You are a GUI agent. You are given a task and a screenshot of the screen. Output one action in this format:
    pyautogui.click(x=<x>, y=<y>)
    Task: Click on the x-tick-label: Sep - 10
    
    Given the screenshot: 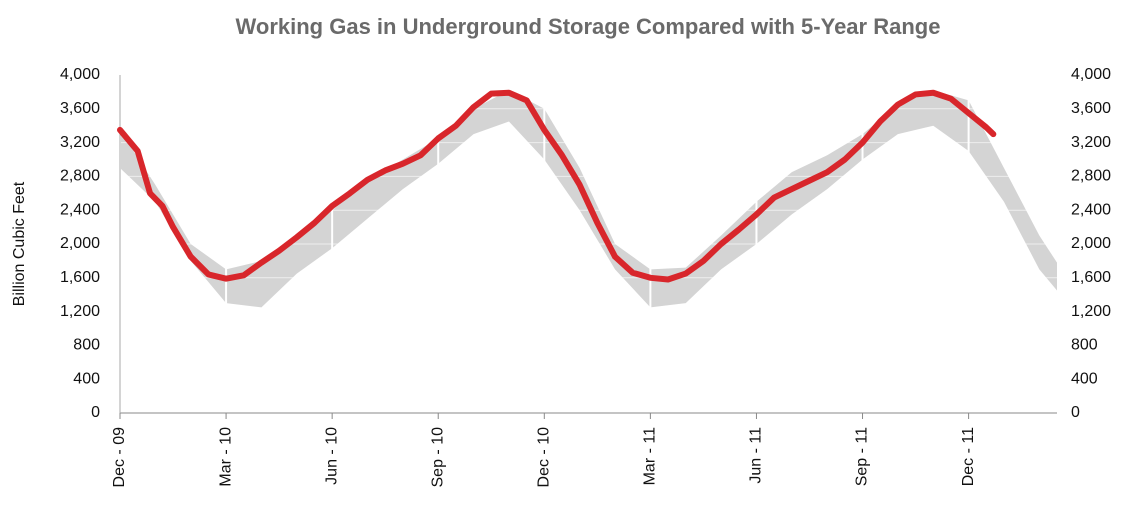 What is the action you would take?
    pyautogui.click(x=437, y=457)
    